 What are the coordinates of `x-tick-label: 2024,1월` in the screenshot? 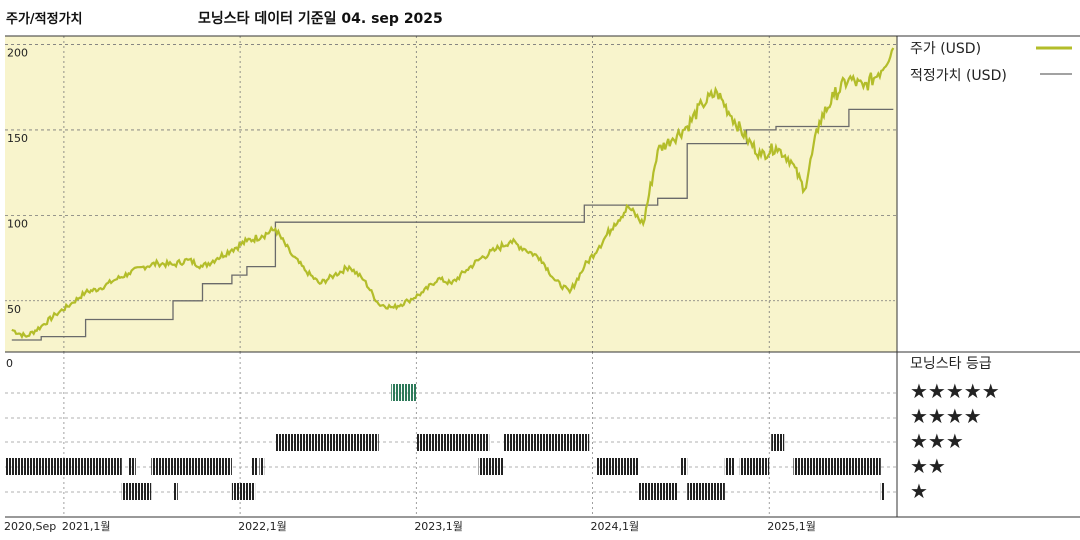 It's located at (615, 526).